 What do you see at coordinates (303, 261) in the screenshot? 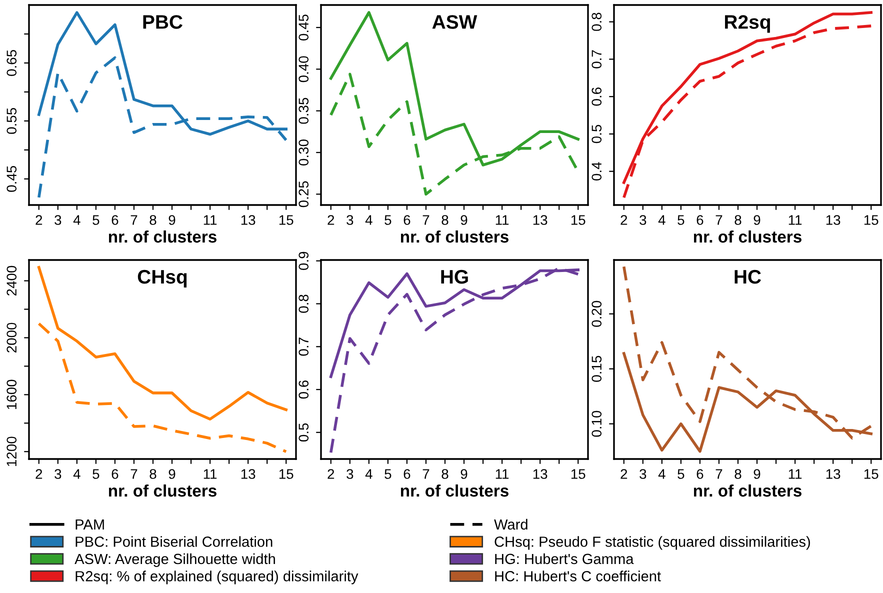
I see `y-tick-label: 0.9` at bounding box center [303, 261].